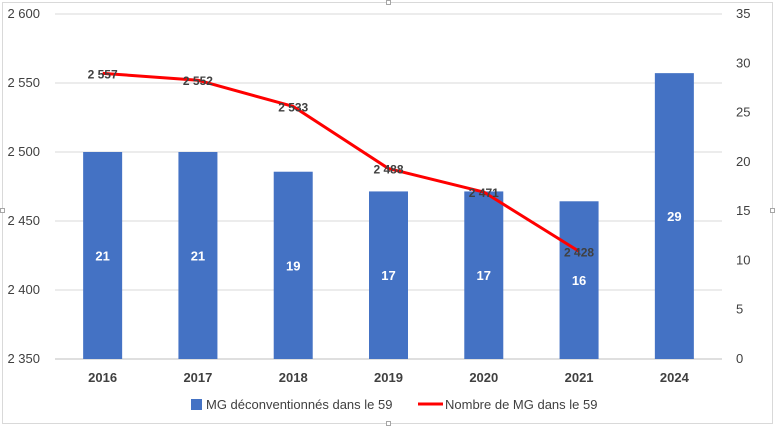  I want to click on y-right-tick-label: 0, so click(739, 358).